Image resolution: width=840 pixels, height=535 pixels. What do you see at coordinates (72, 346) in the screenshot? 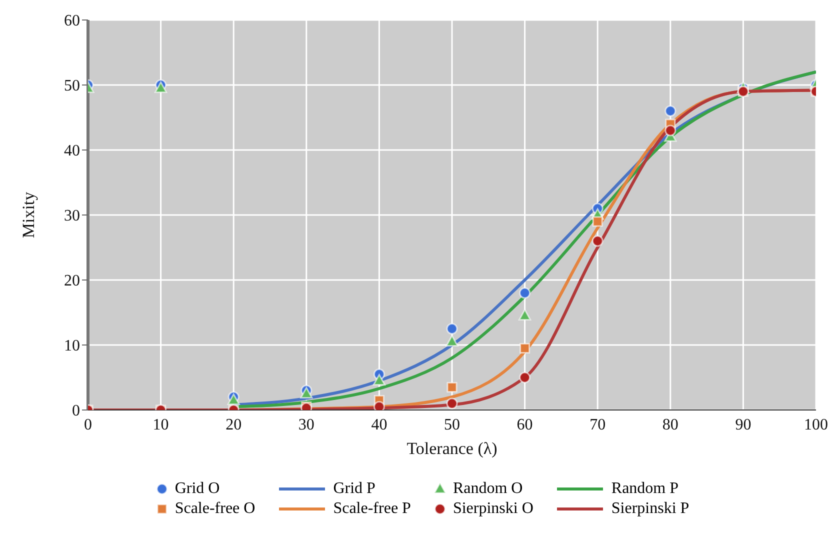
I see `y-tick-label: 10` at bounding box center [72, 346].